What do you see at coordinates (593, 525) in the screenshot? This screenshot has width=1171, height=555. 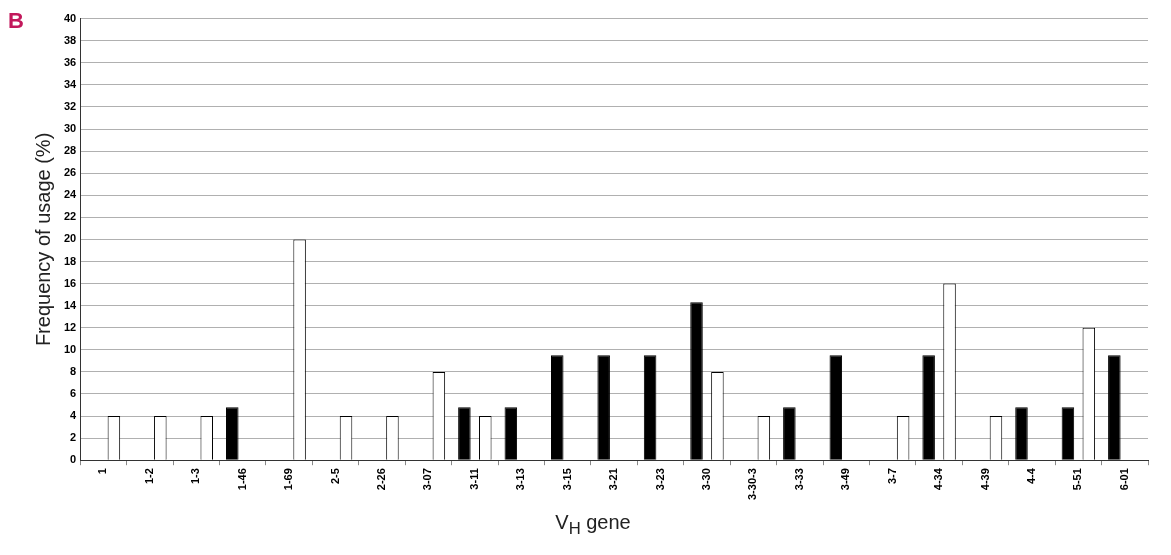 I see `x-axis-title: V$_{H}$ gene` at bounding box center [593, 525].